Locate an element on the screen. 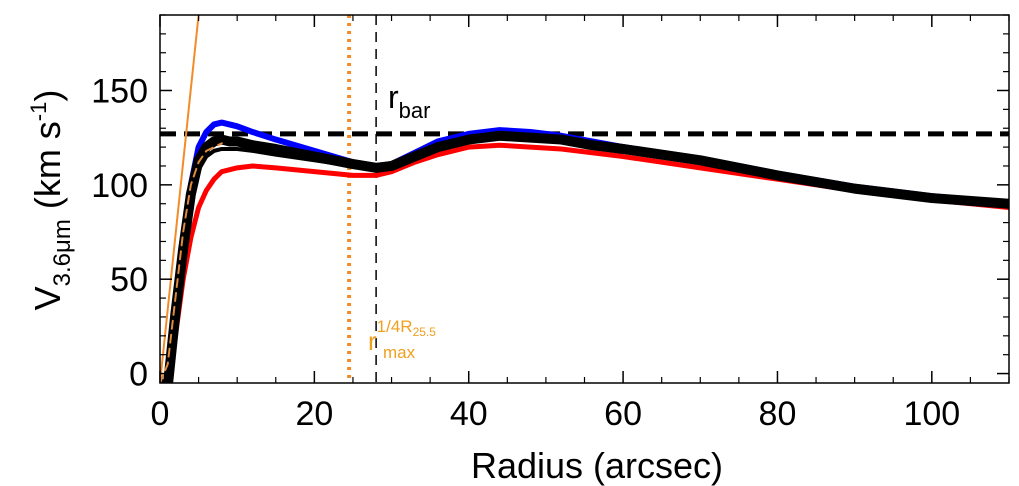  y-axis-title-main: V is located at coordinates (47, 298).